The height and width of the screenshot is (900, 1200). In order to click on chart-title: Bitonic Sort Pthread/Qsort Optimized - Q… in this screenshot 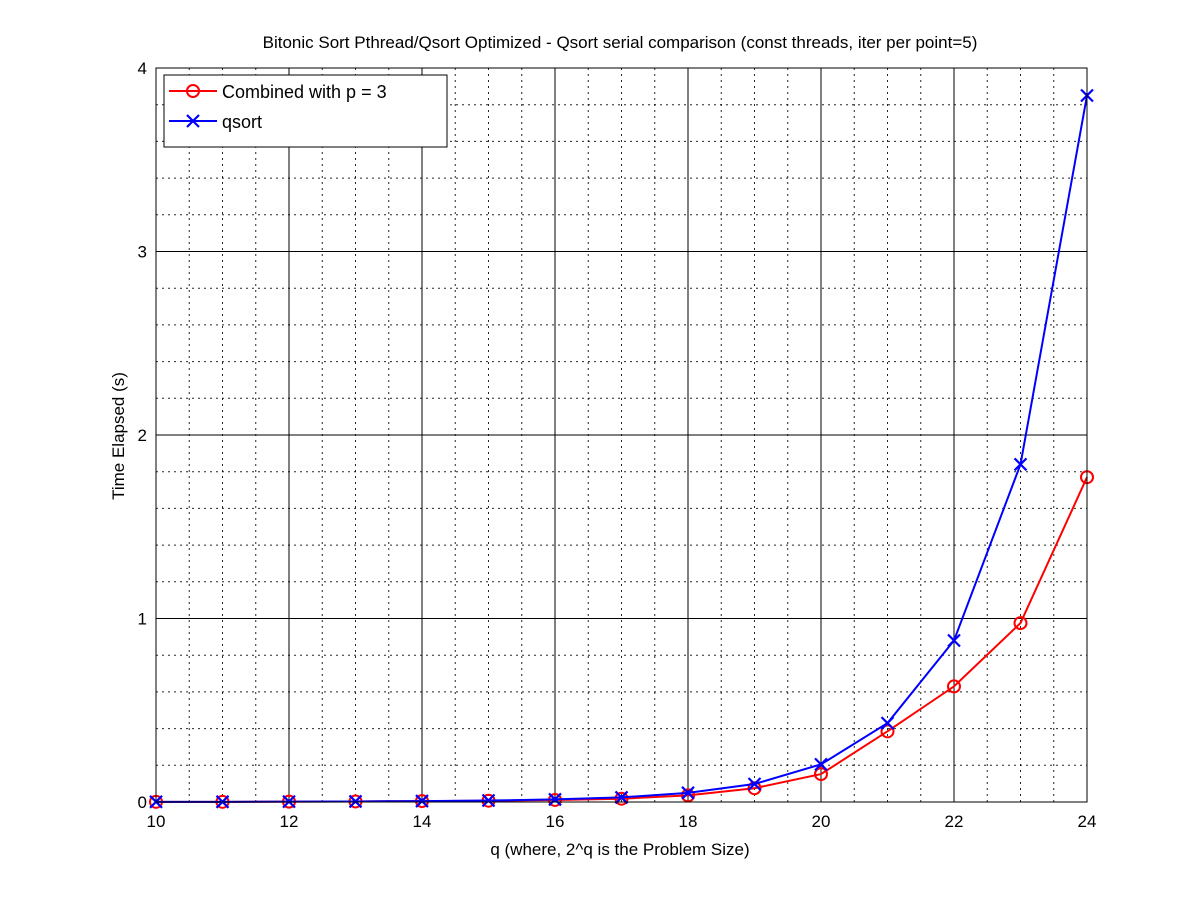, I will do `click(620, 42)`.